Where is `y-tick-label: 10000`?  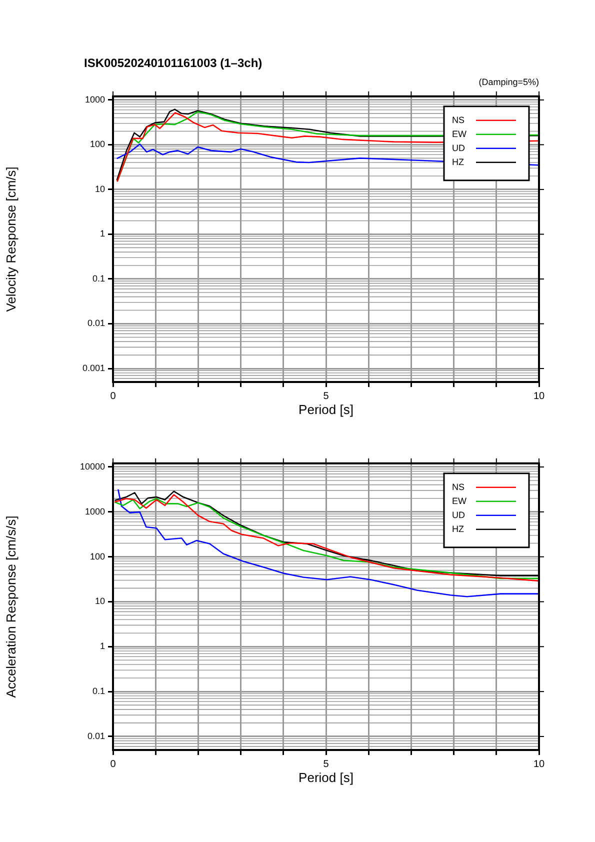 y-tick-label: 10000 is located at coordinates (92, 466).